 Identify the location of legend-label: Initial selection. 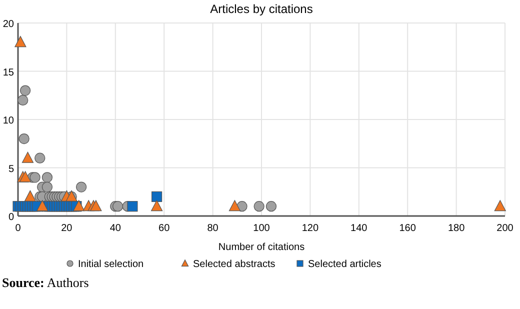
(111, 264).